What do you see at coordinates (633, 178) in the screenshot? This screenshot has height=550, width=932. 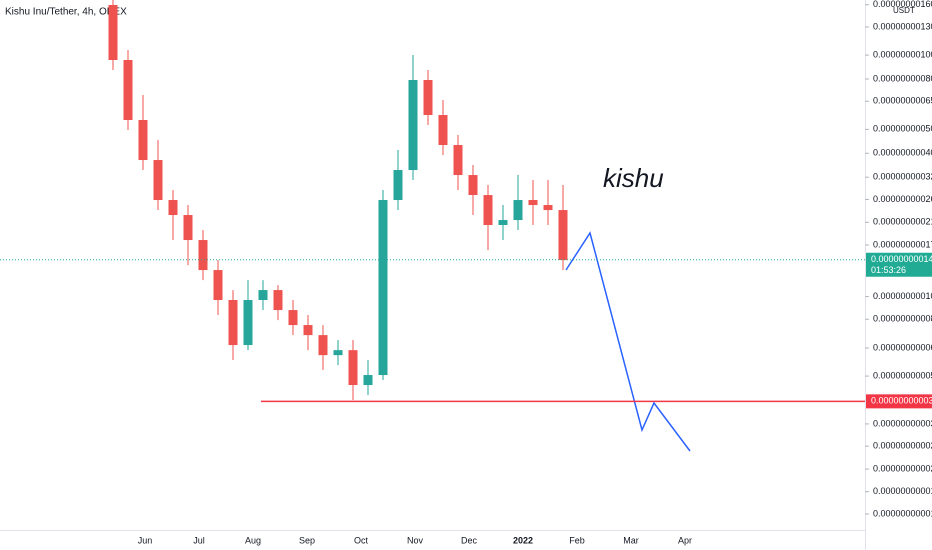 I see `annotation-text: kishu` at bounding box center [633, 178].